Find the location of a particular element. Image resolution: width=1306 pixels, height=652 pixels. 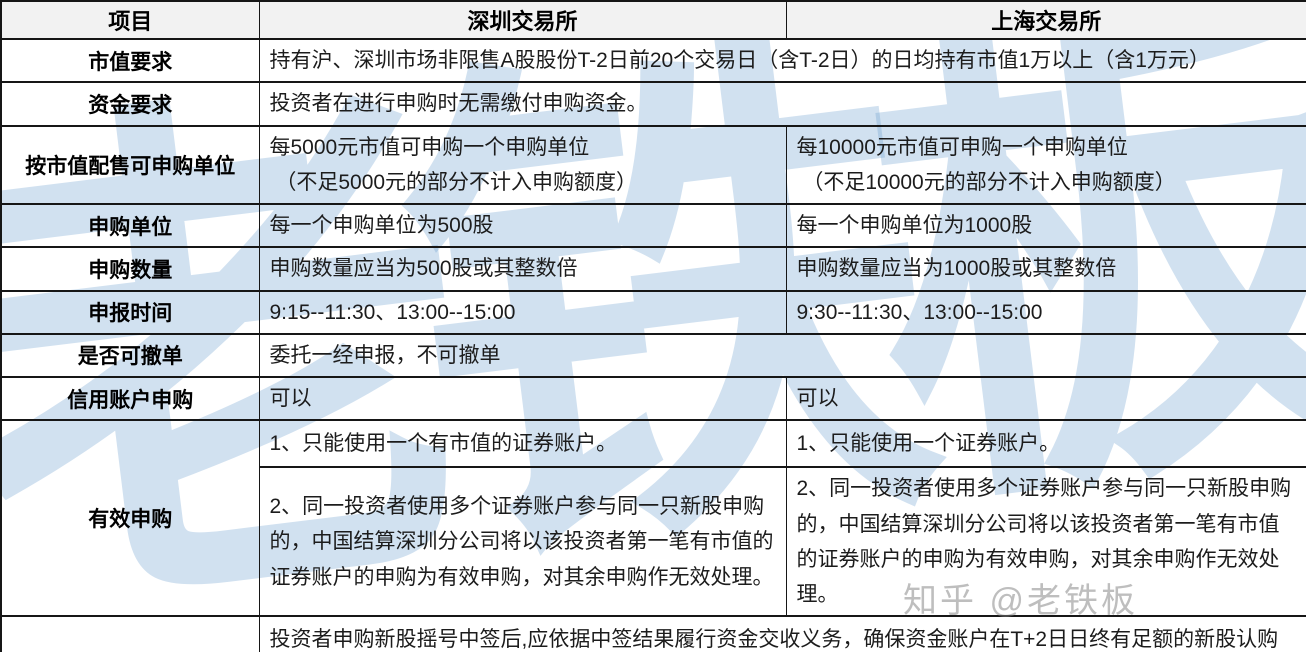

row-label-credit-account: 信用账户申购 is located at coordinates (130, 399).